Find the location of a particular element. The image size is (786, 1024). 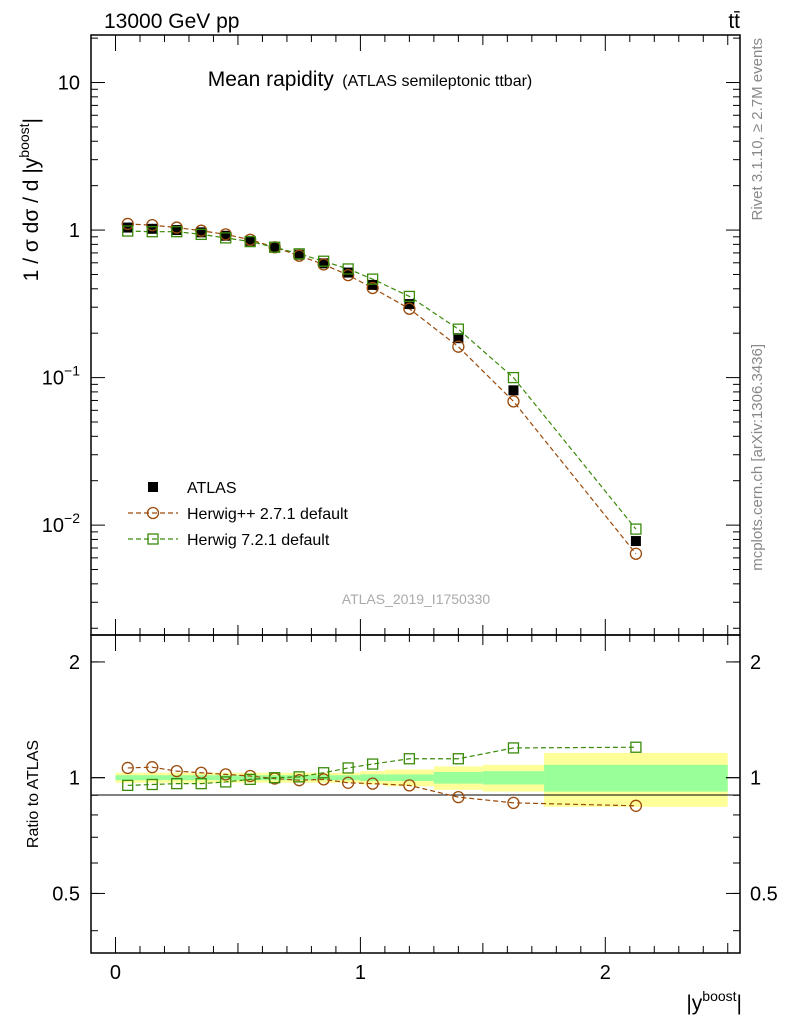

legend-label: Herwig 7.2.1 default is located at coordinates (258, 540).